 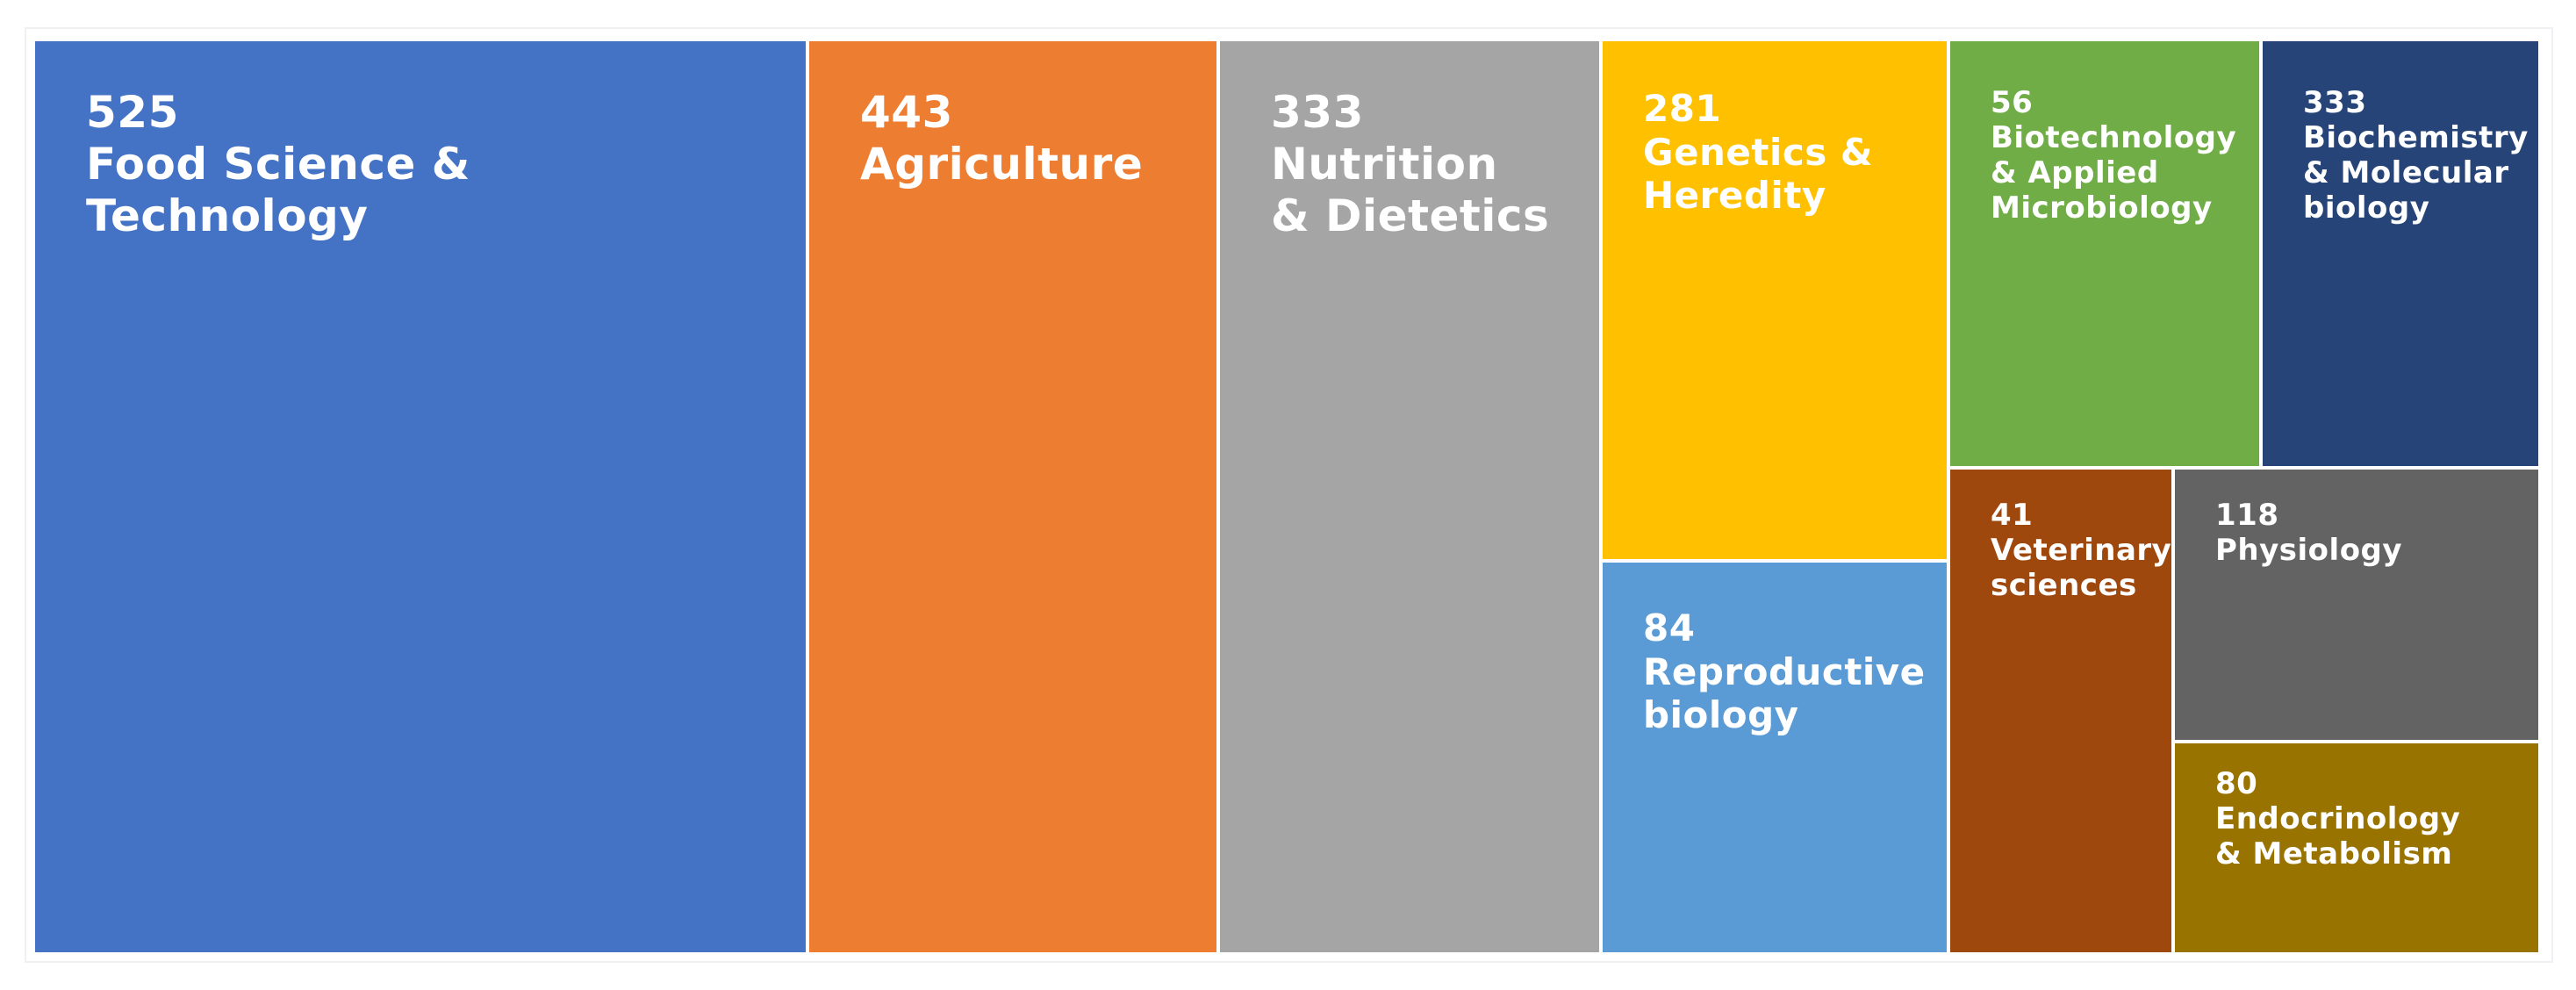 What do you see at coordinates (2012, 515) in the screenshot?
I see `tile-value: 41` at bounding box center [2012, 515].